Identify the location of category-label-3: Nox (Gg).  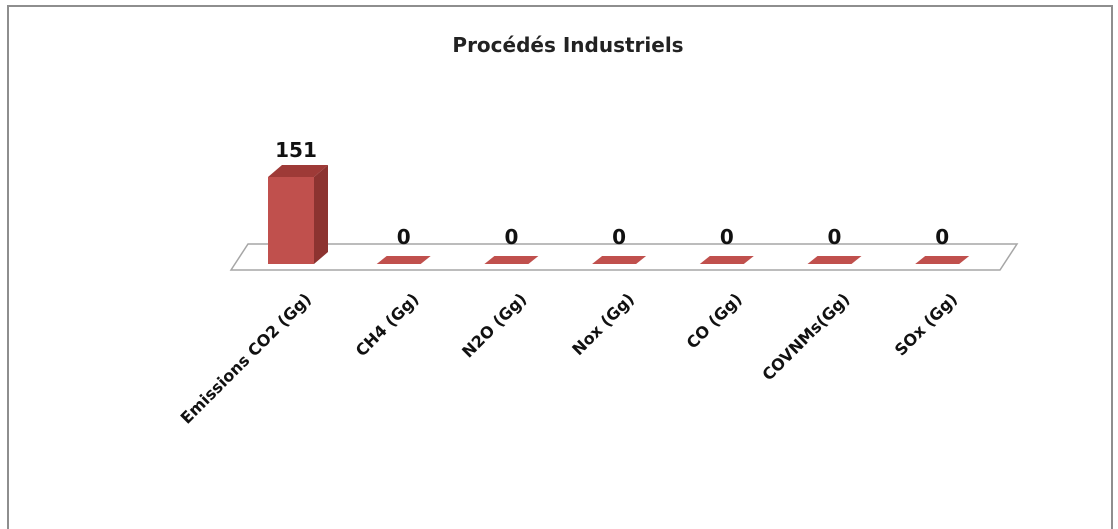
(603, 324).